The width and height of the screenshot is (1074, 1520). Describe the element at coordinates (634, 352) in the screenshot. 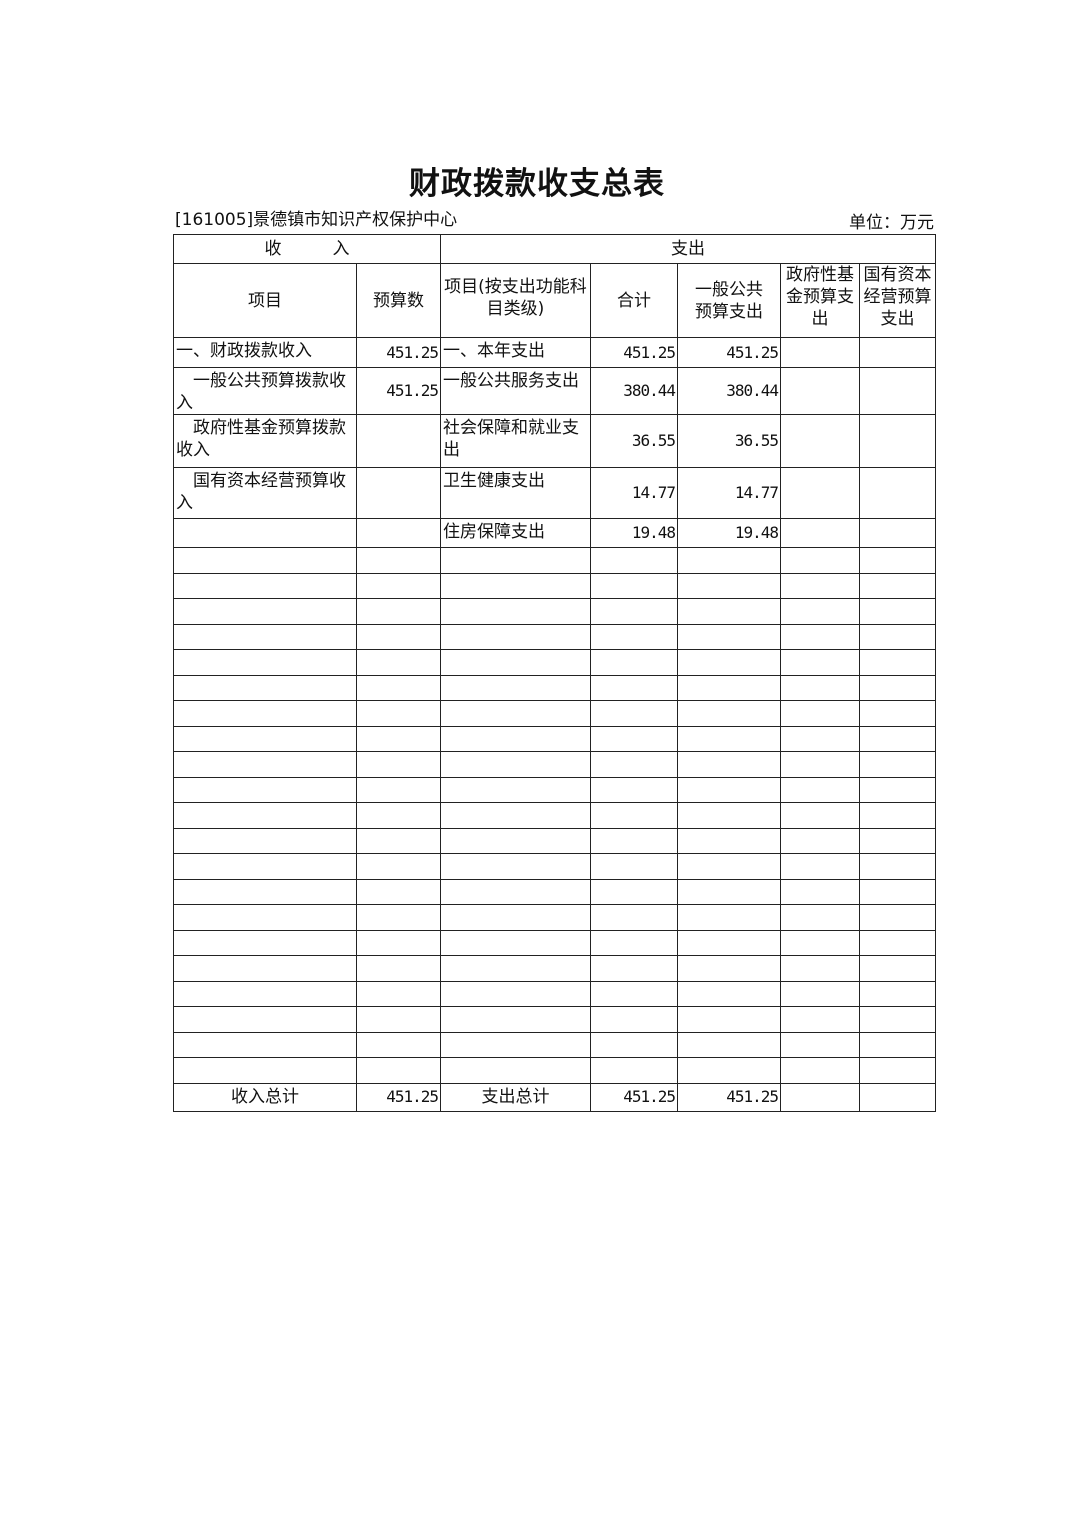

I see `total-amount: 451.25` at that location.